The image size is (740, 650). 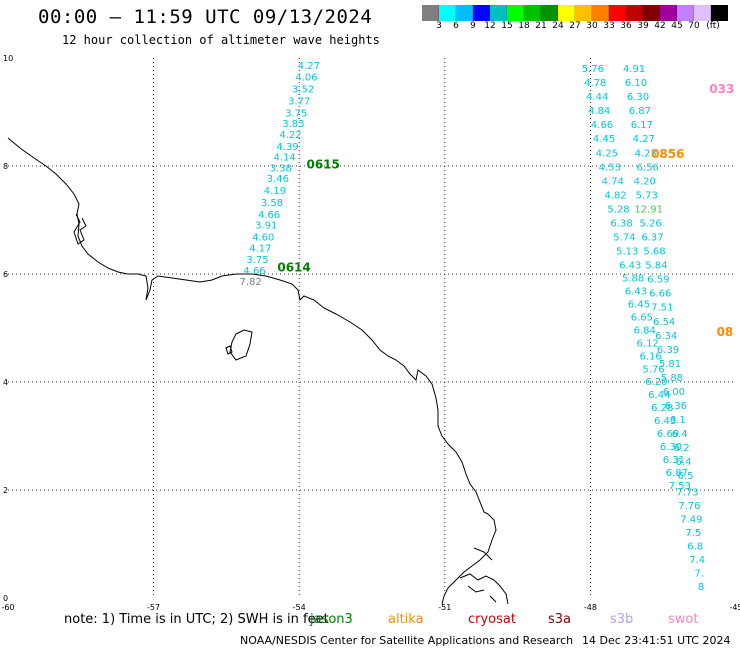 What do you see at coordinates (293, 124) in the screenshot?
I see `wave-height-value: 3.83` at bounding box center [293, 124].